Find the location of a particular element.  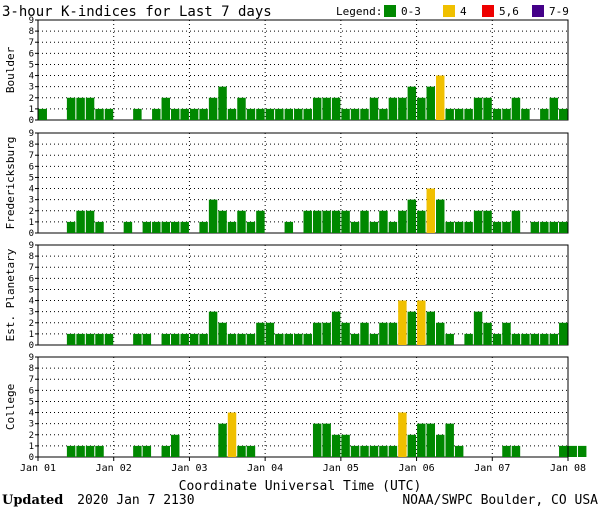

series-name: Fredericksburg is located at coordinates (10, 183).